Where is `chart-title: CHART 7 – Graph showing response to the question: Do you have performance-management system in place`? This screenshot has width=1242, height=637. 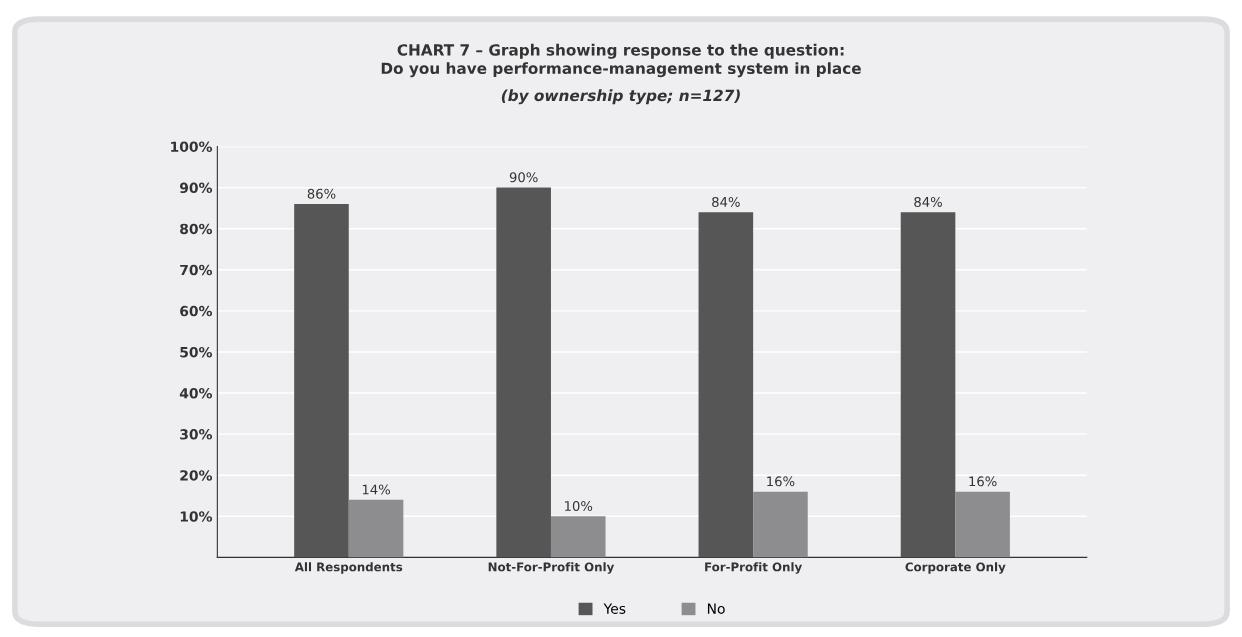 chart-title: CHART 7 – Graph showing response to the question: Do you have performance-management system in place is located at coordinates (621, 60).